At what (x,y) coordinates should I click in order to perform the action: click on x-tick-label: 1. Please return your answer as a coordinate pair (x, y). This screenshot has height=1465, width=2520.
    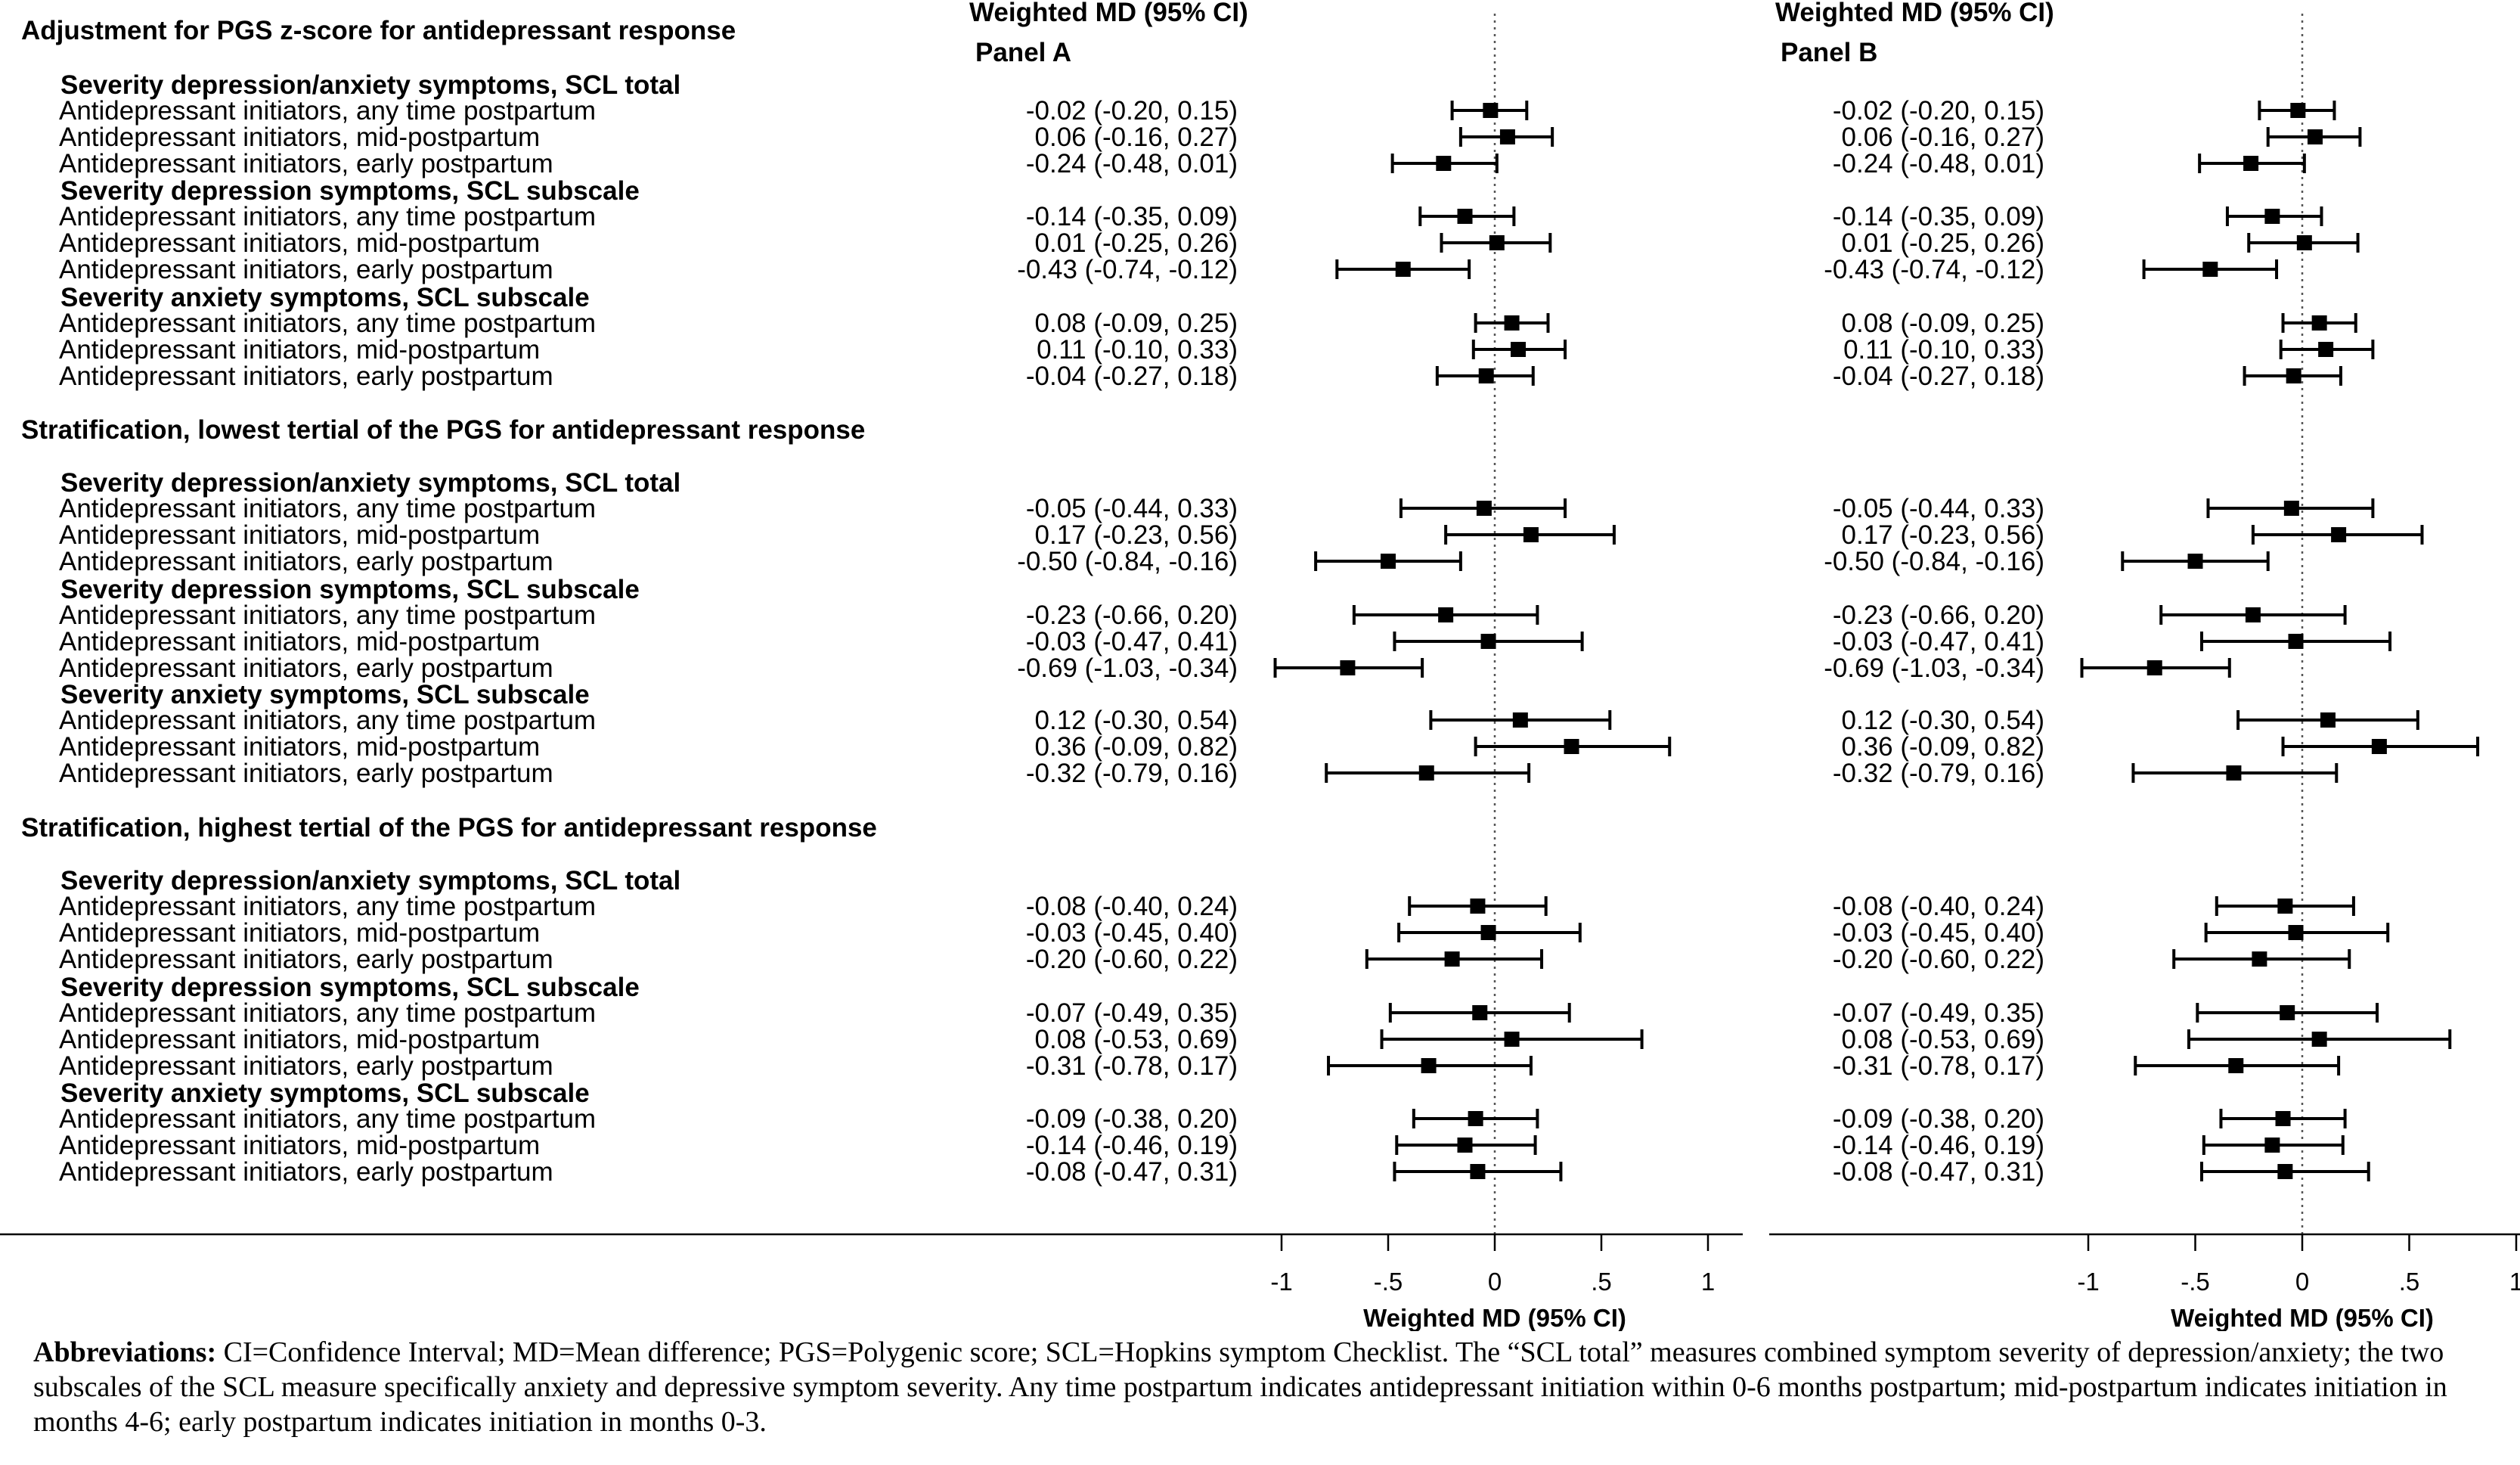
    Looking at the image, I should click on (1708, 1282).